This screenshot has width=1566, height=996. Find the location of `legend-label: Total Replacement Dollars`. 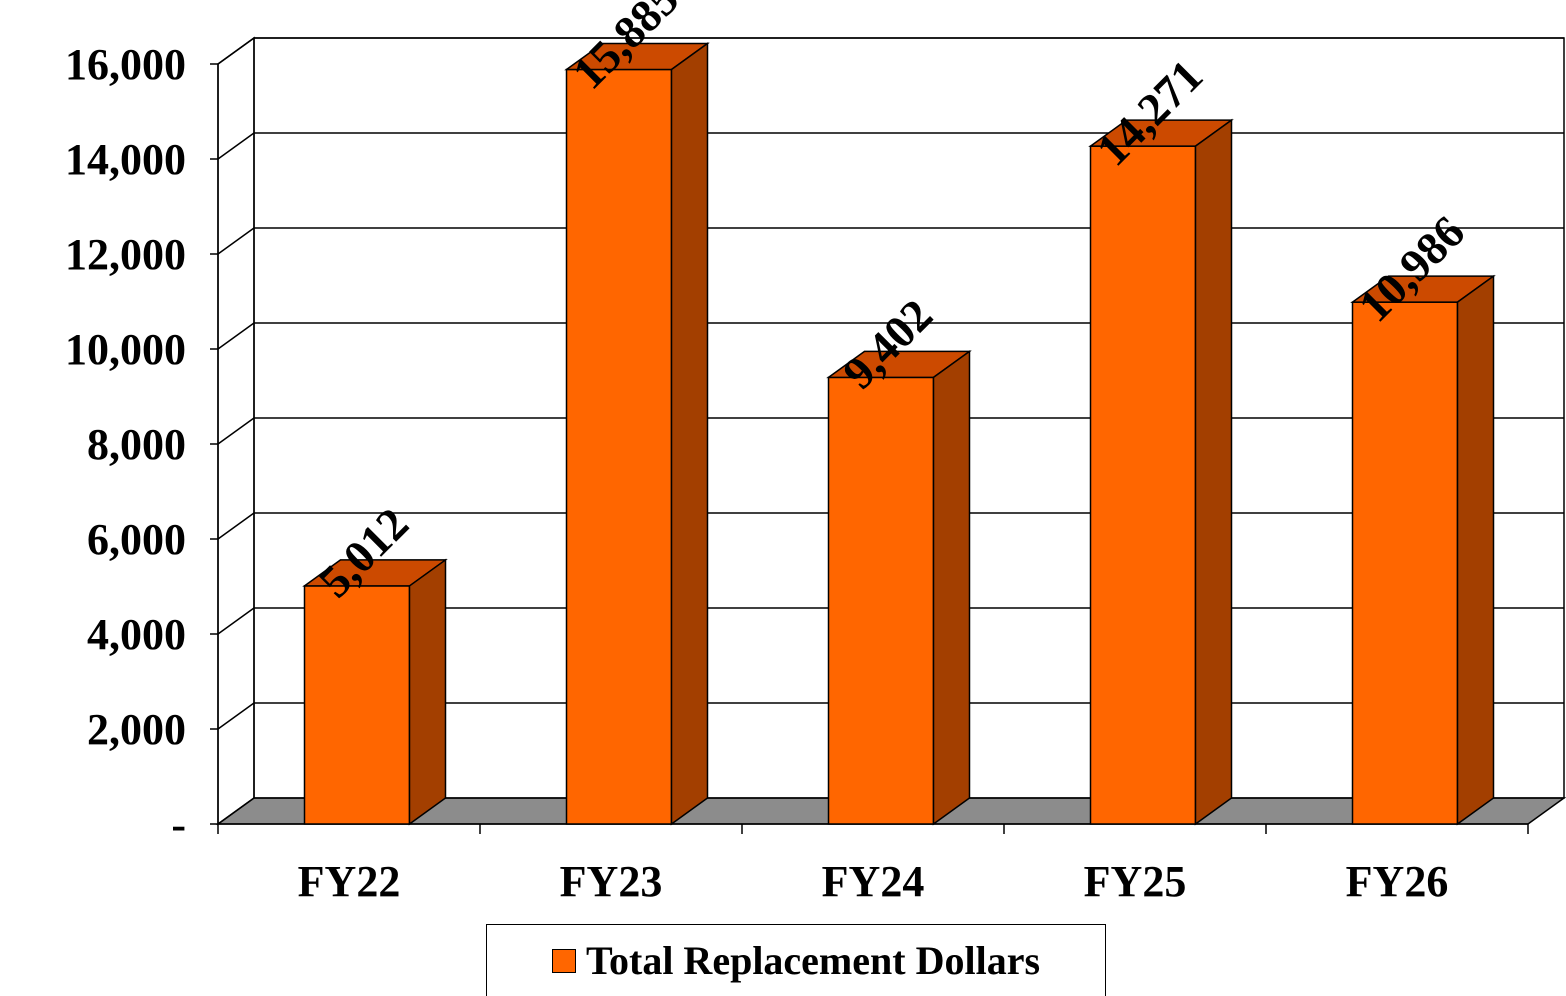

legend-label: Total Replacement Dollars is located at coordinates (813, 960).